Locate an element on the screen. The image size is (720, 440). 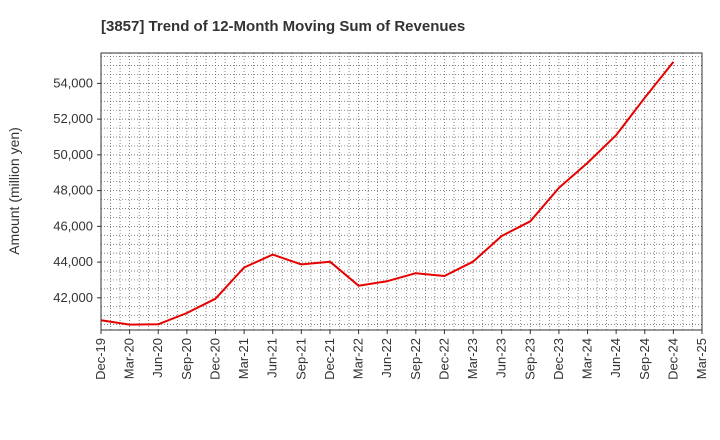
x-tick-label: Sep-24 is located at coordinates (644, 359).